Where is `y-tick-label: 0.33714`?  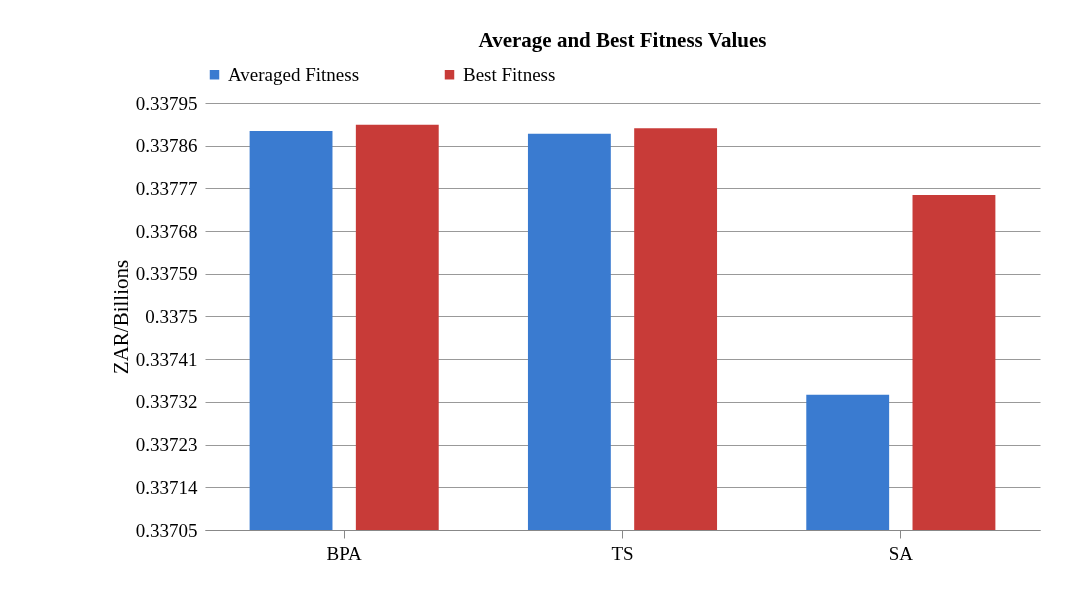 y-tick-label: 0.33714 is located at coordinates (166, 487).